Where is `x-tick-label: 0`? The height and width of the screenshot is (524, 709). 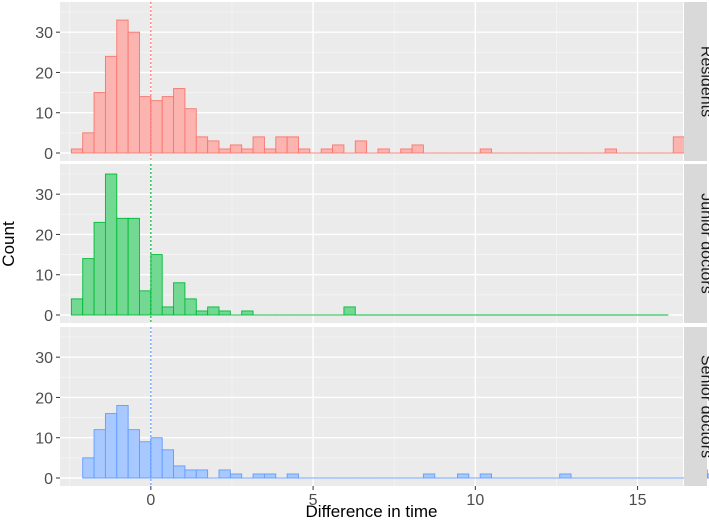 x-tick-label: 0 is located at coordinates (150, 500).